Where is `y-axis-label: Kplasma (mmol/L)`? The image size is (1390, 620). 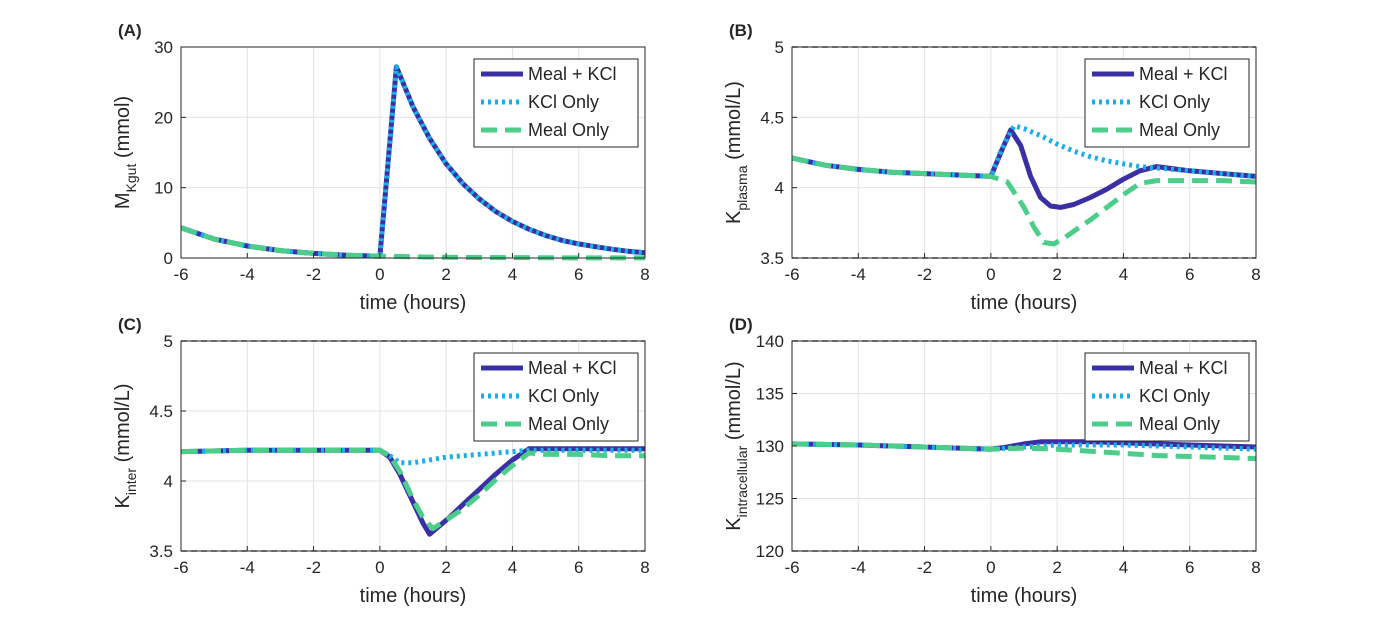 y-axis-label: Kplasma (mmol/L) is located at coordinates (736, 152).